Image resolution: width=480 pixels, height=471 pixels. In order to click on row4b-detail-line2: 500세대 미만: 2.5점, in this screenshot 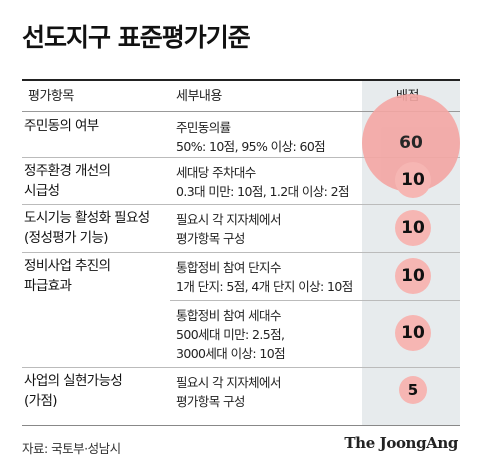, I will do `click(230, 334)`.